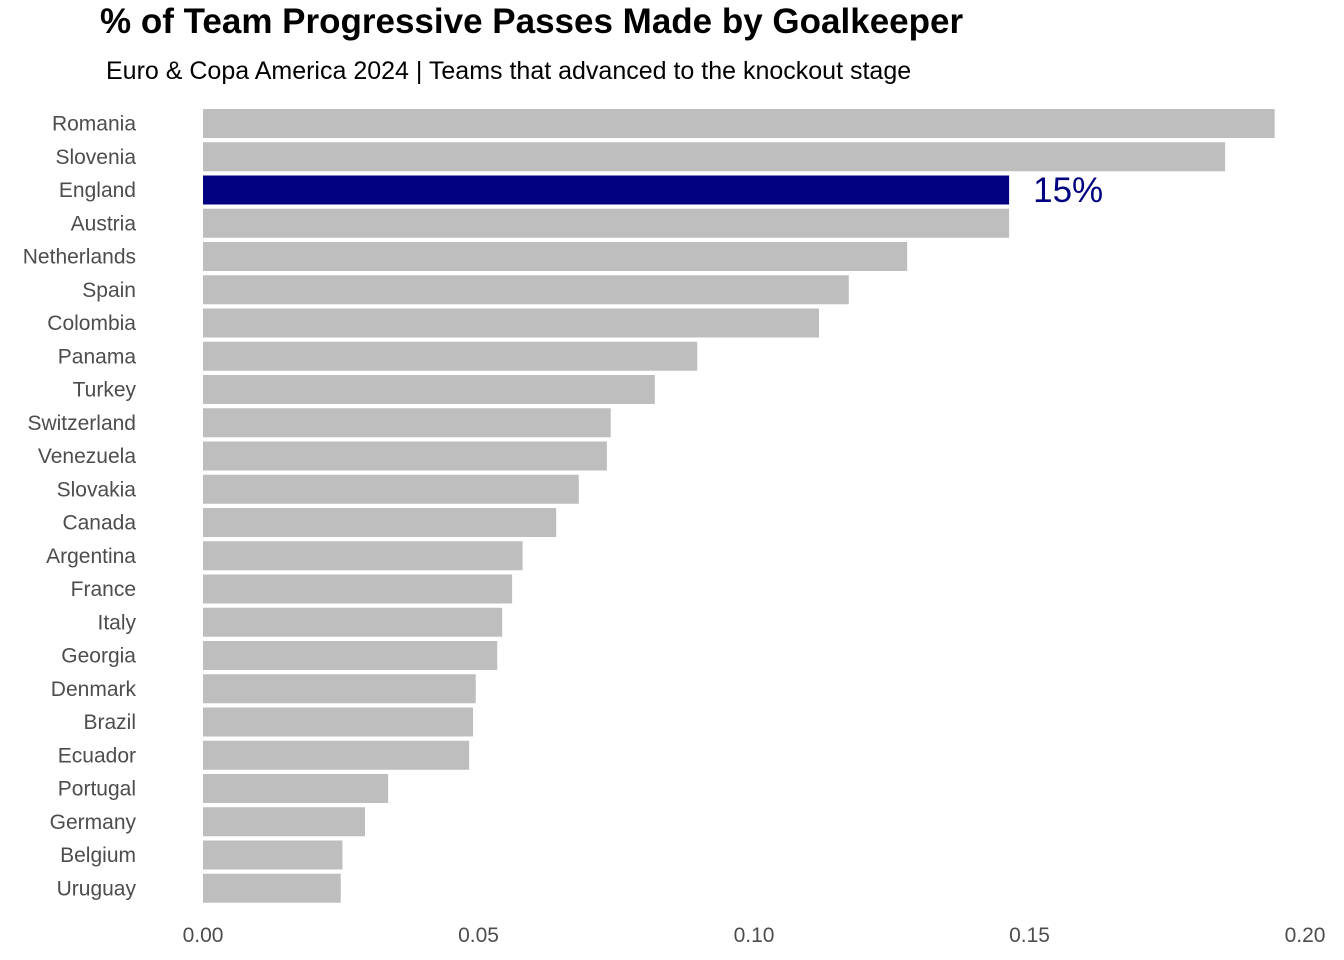 The height and width of the screenshot is (960, 1344). I want to click on bar-germany, so click(284, 822).